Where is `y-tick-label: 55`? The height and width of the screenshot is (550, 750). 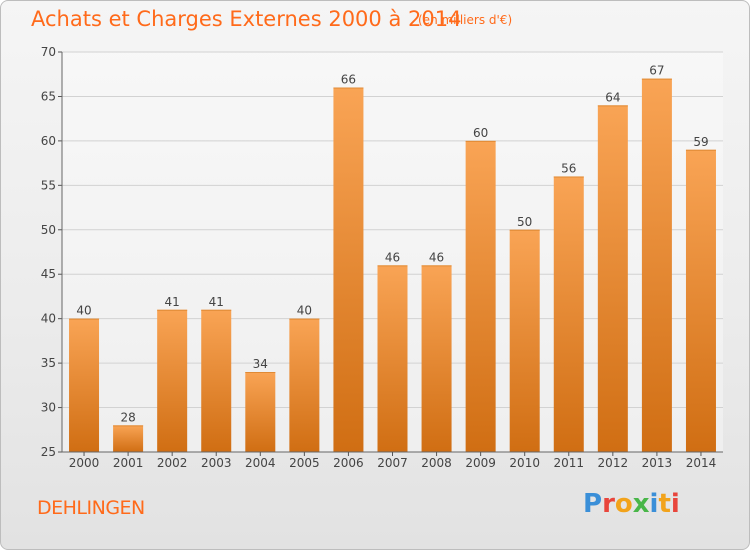 y-tick-label: 55 is located at coordinates (48, 185).